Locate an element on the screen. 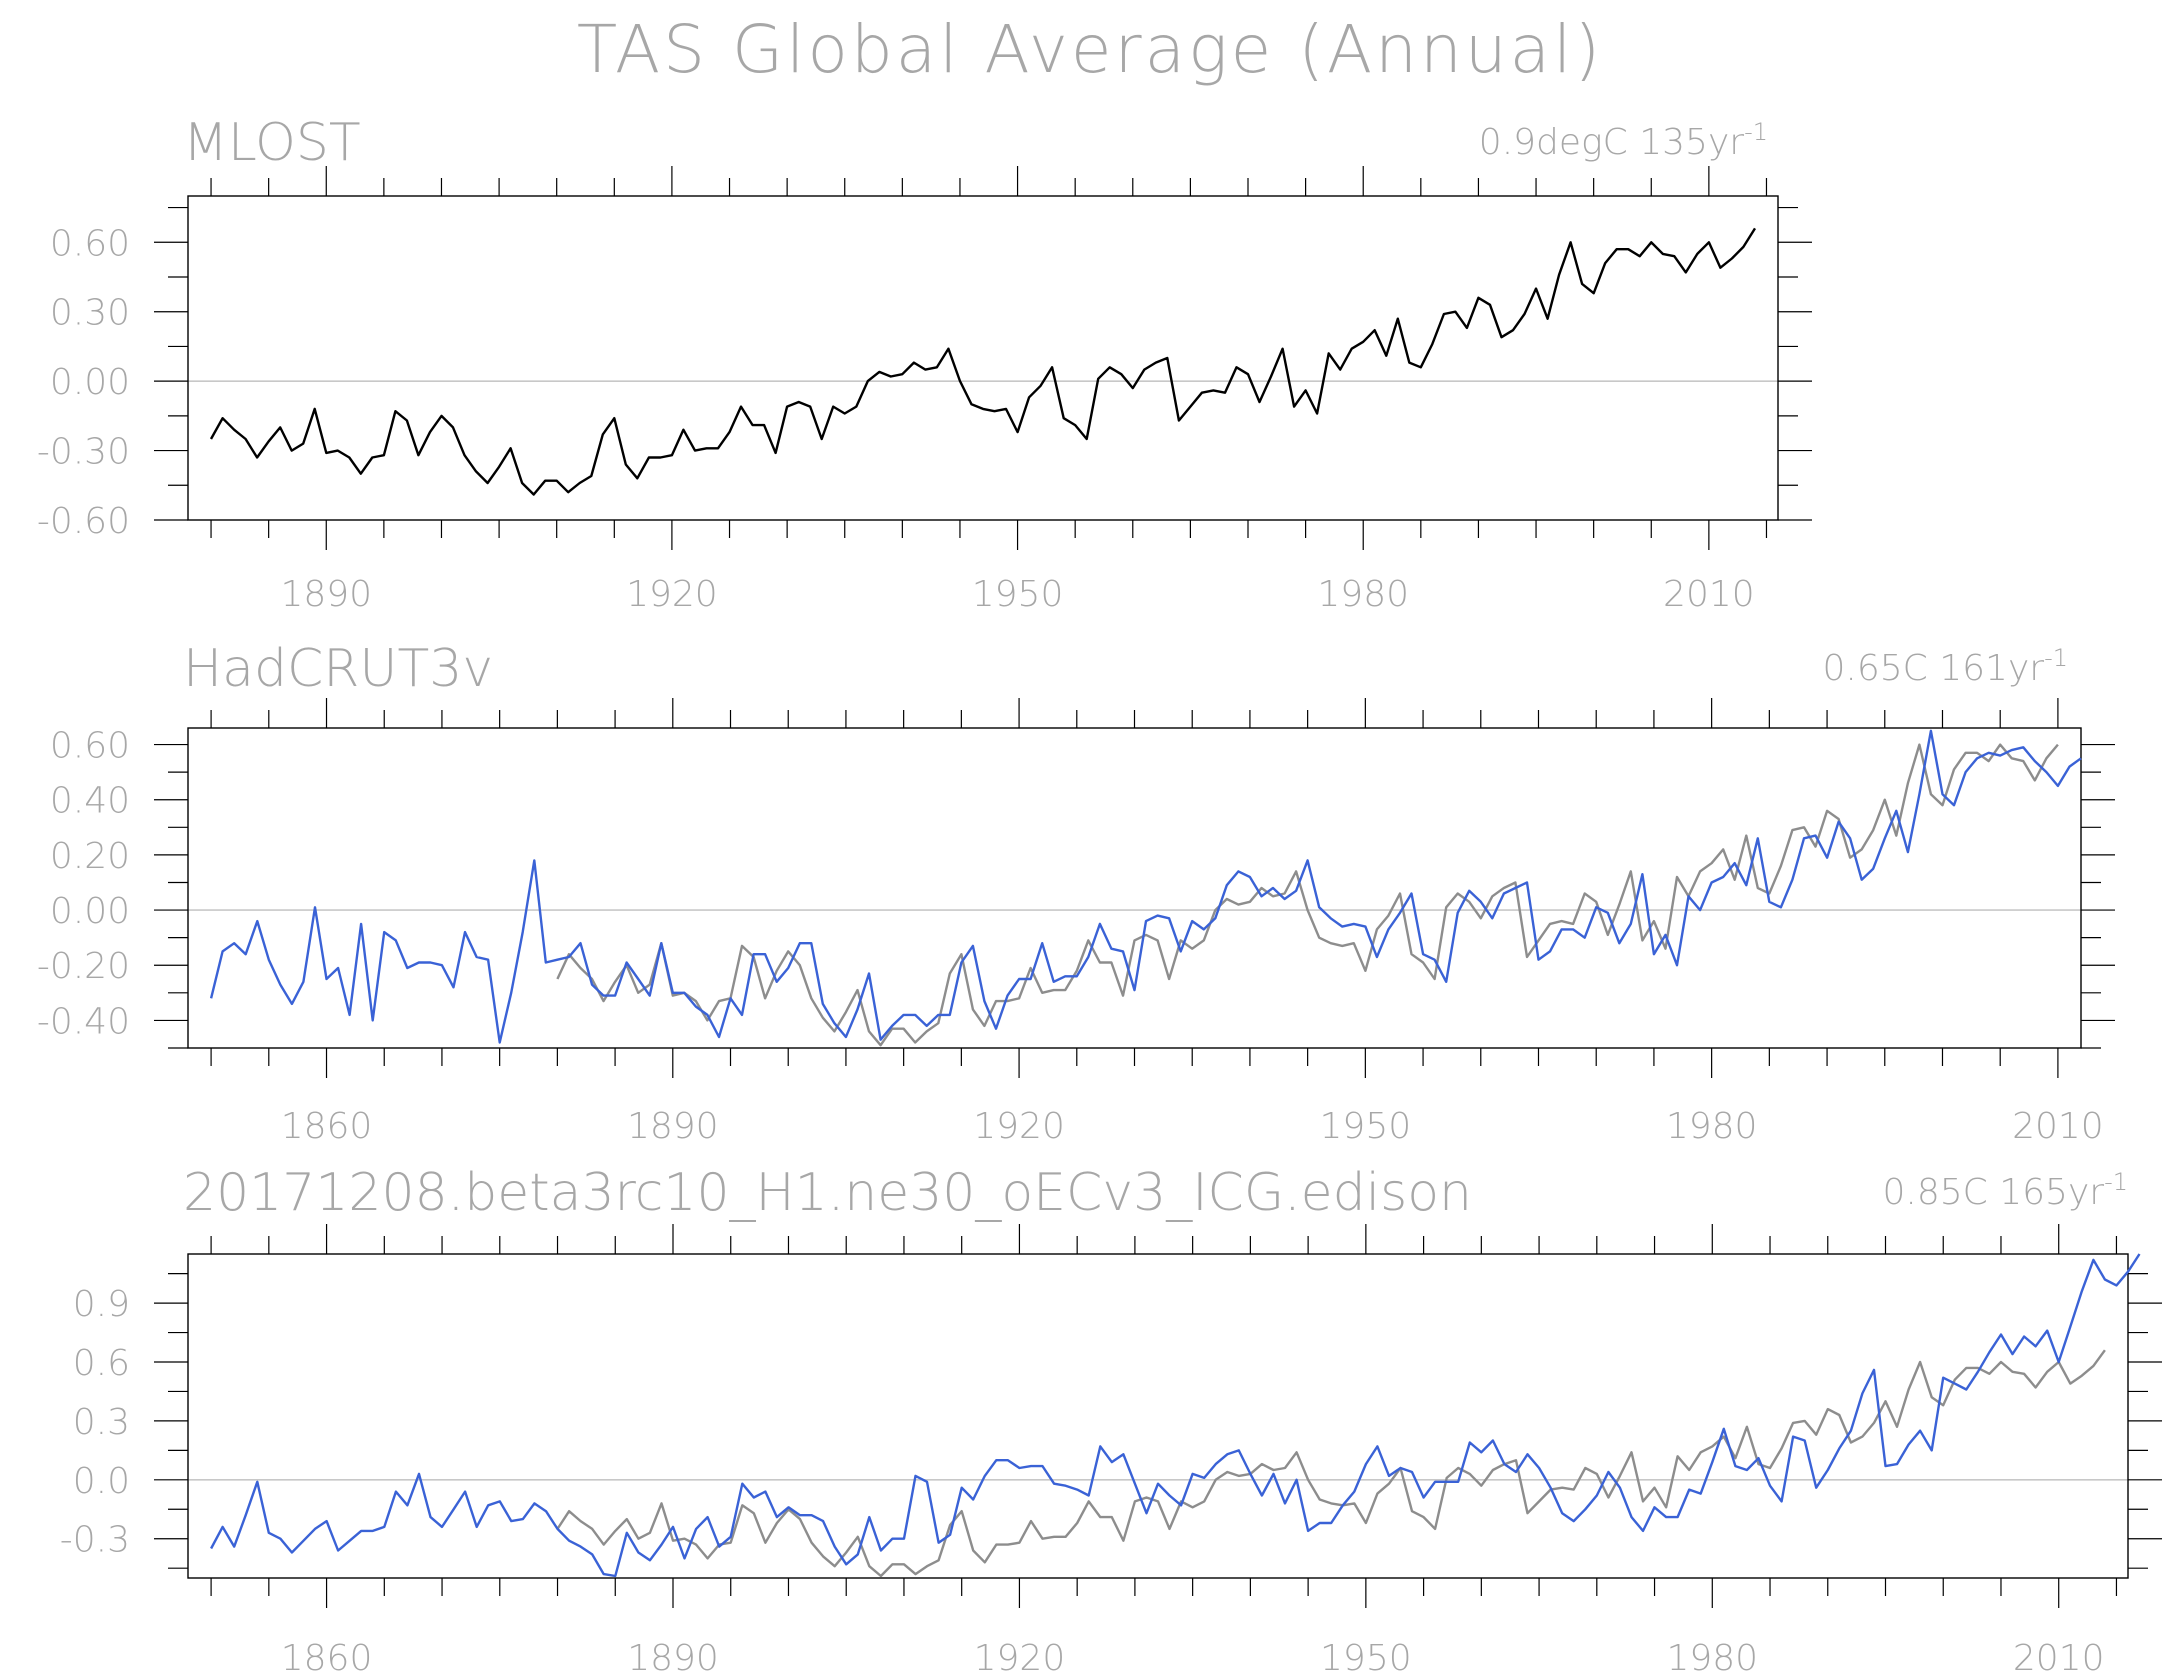 The width and height of the screenshot is (2178, 1679). trend-label: 0.9degC 135yr-1 is located at coordinates (1623, 140).